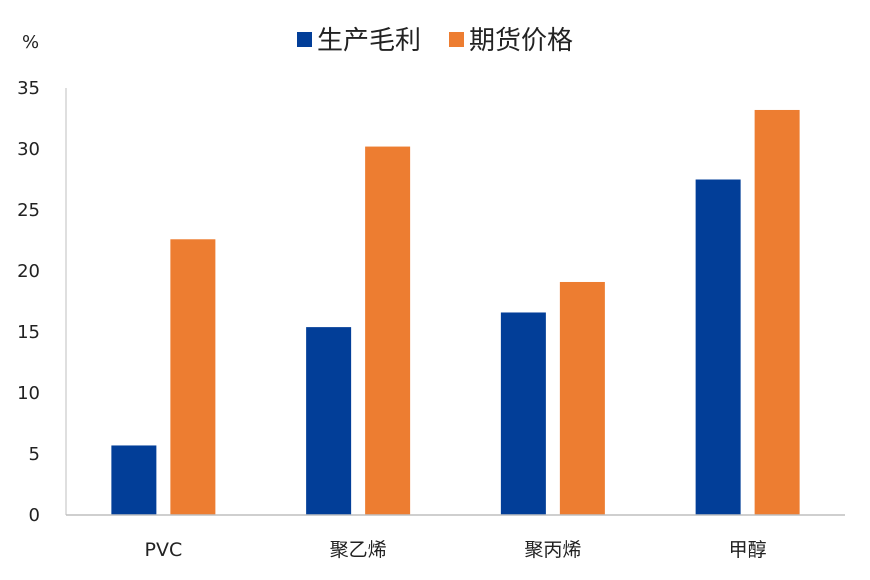 The image size is (870, 580). What do you see at coordinates (369, 41) in the screenshot?
I see `legend-label: 生产毛利` at bounding box center [369, 41].